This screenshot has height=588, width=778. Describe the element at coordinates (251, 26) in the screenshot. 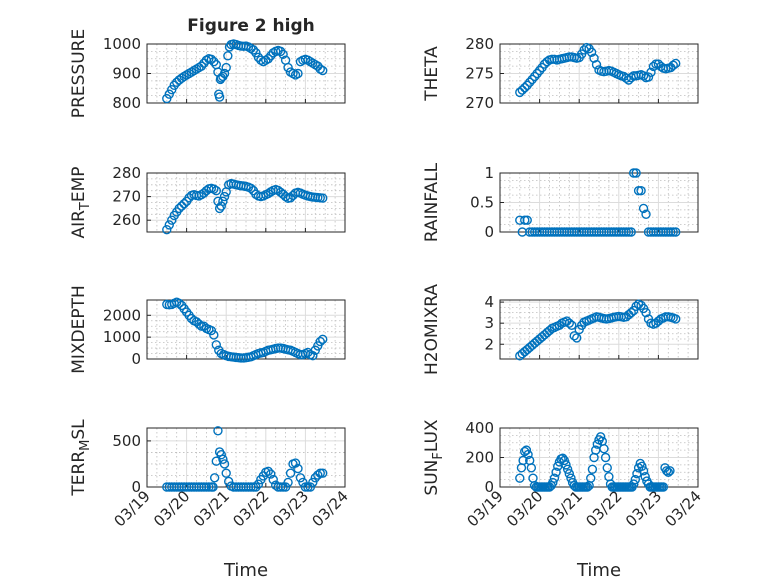

I see `figure-title: Figure 2 high` at that location.